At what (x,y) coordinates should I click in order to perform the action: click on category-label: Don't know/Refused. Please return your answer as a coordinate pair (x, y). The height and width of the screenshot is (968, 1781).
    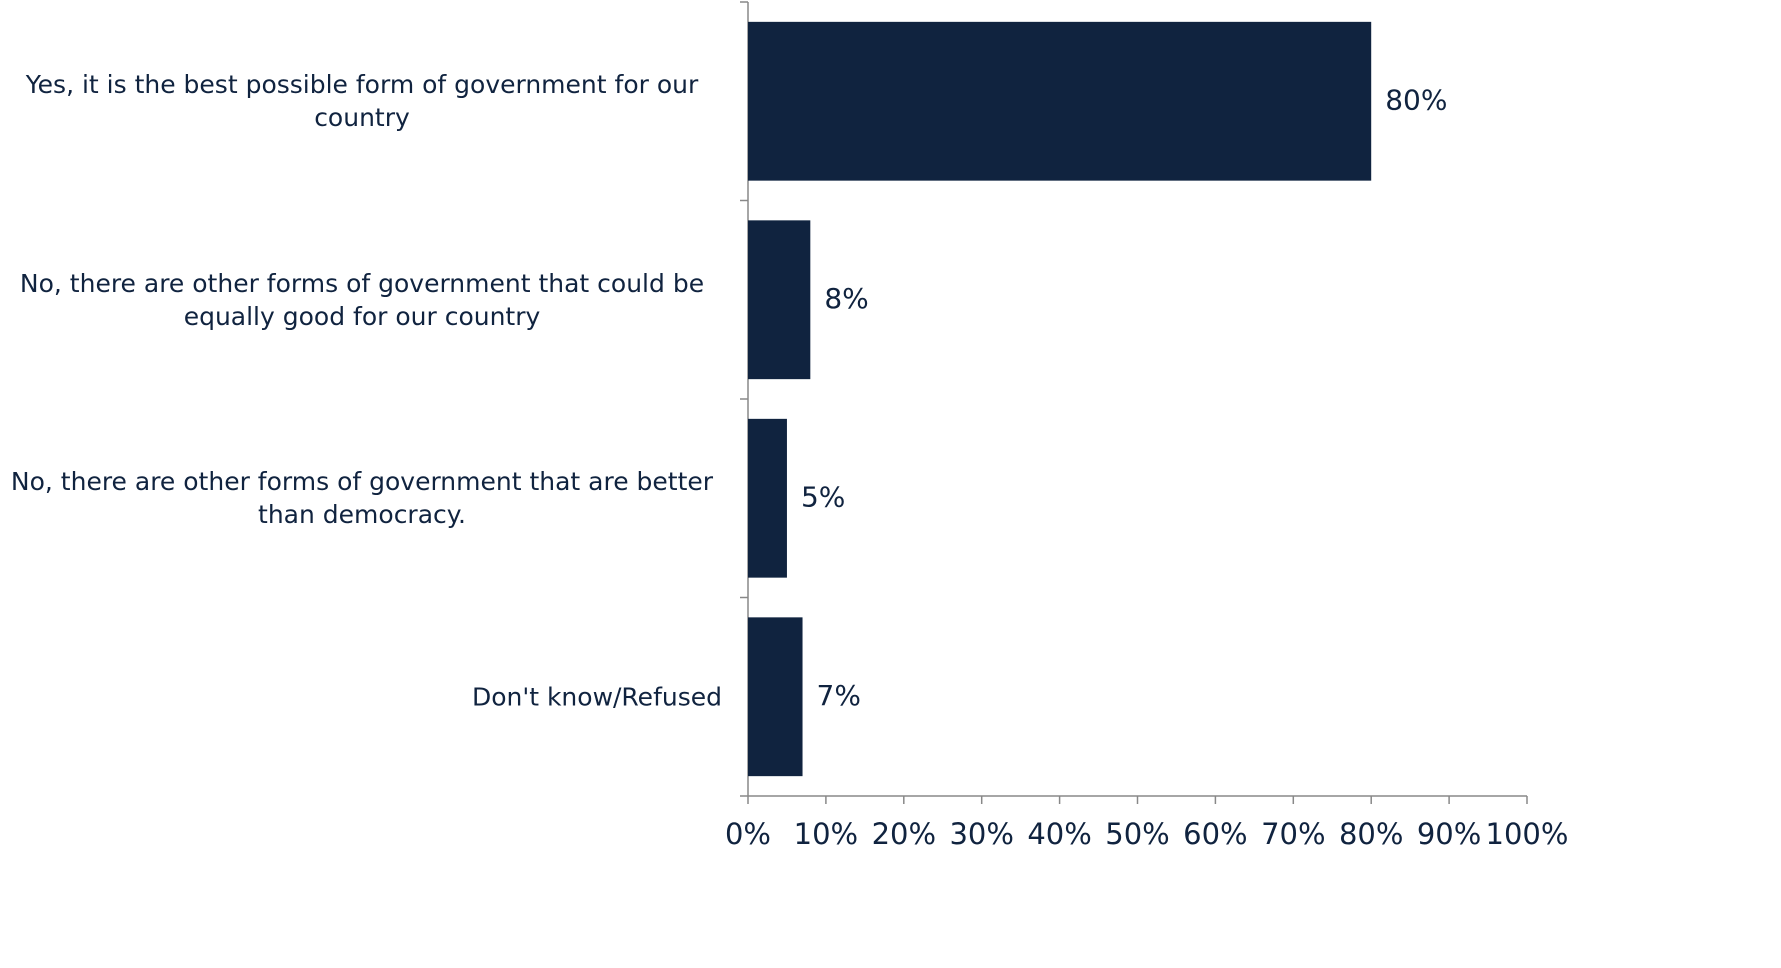
    Looking at the image, I should click on (596, 697).